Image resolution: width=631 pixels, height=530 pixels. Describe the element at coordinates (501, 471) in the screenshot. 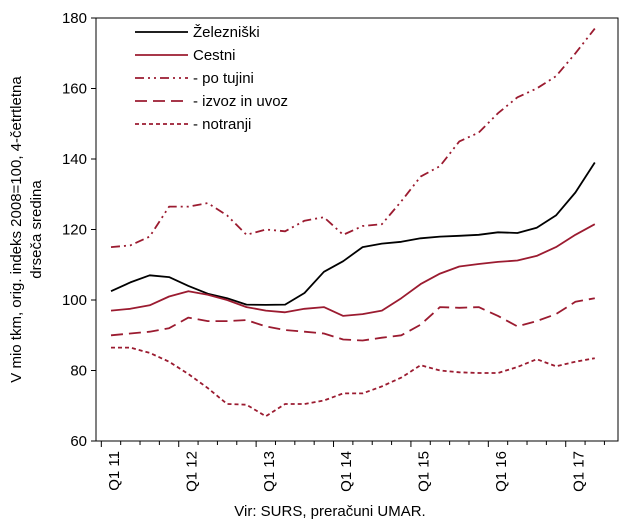

I see `x-tick-label: Q1 16` at that location.